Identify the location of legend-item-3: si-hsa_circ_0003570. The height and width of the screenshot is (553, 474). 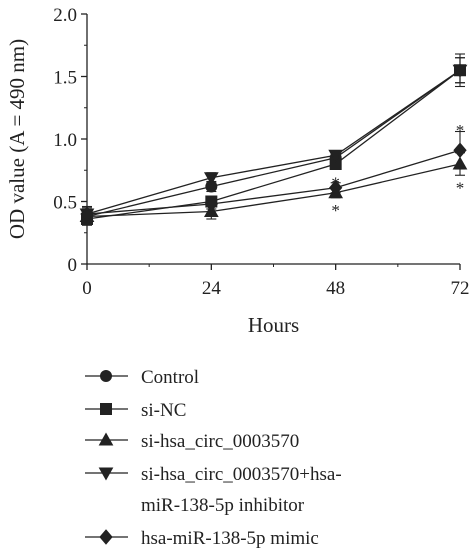
(192, 441).